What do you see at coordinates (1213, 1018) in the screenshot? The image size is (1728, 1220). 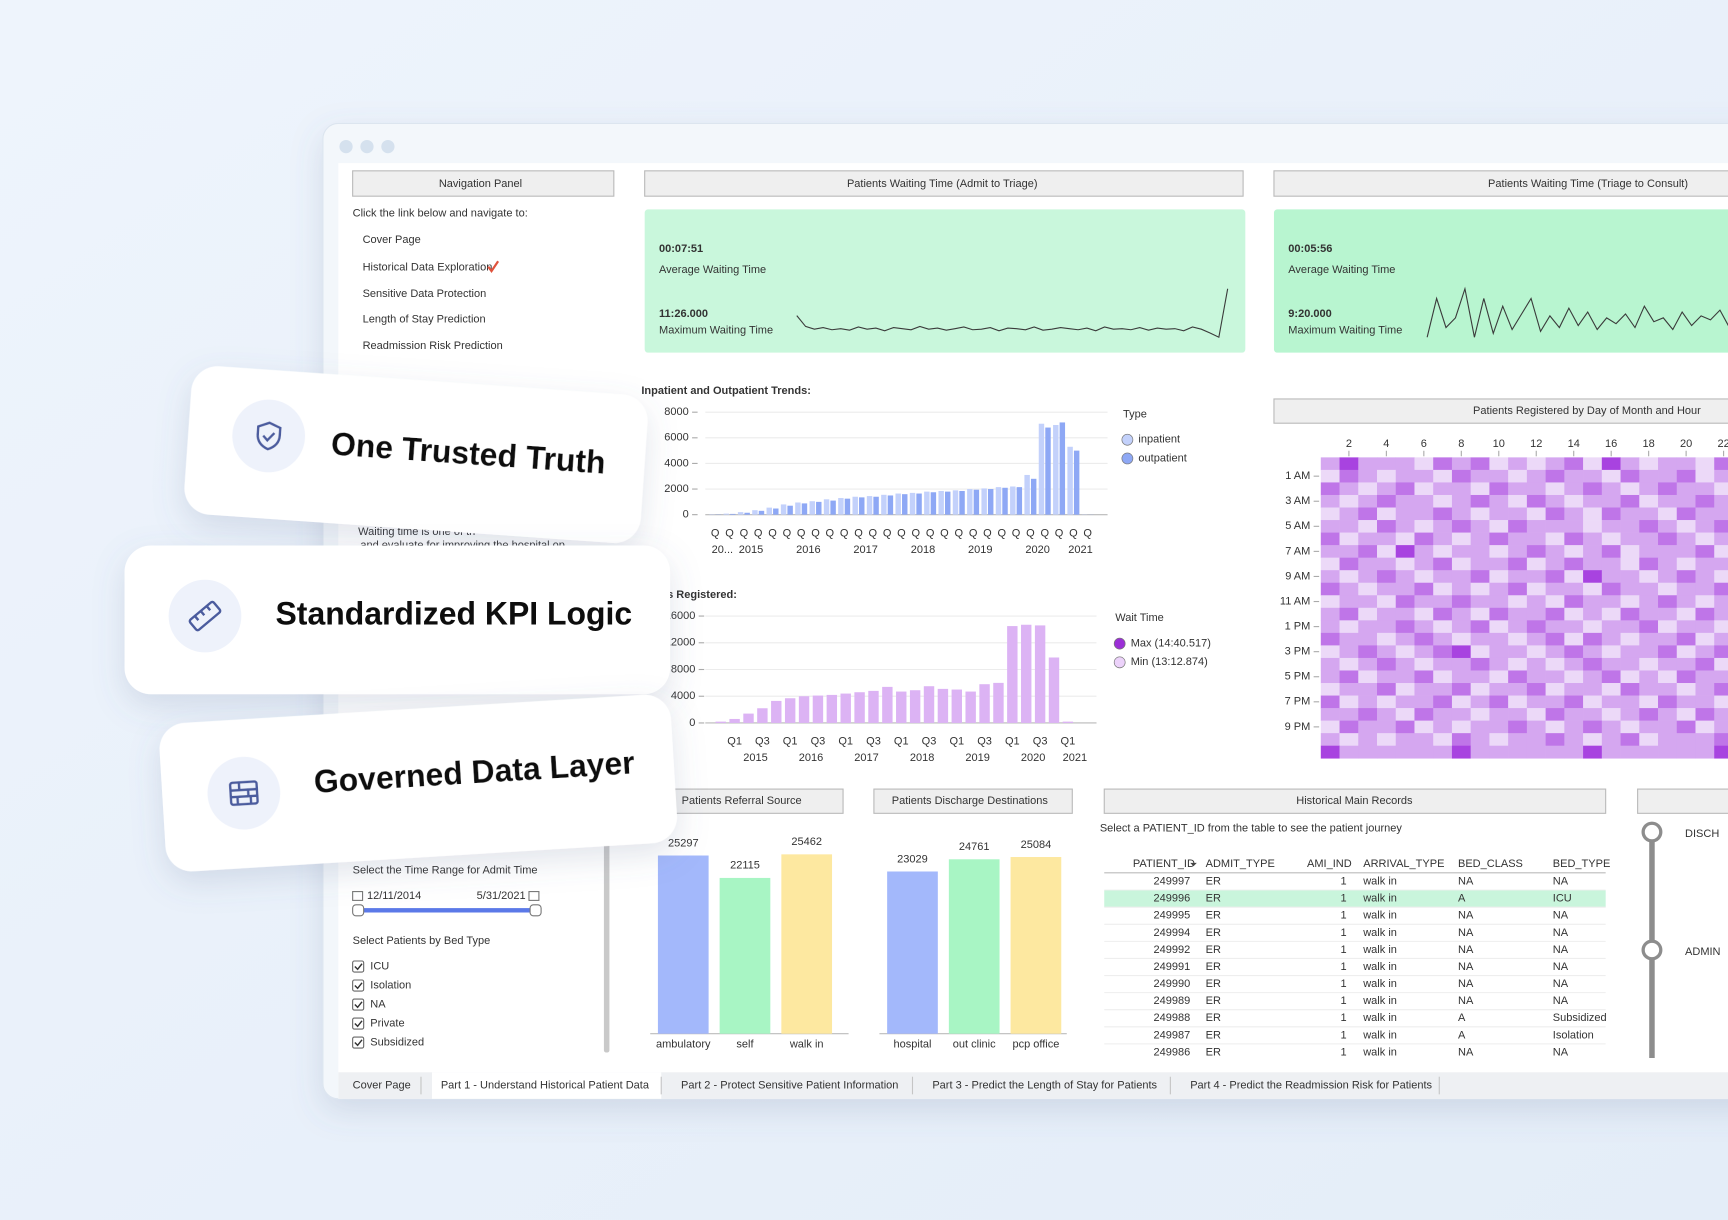 I see `table-cell: ER` at bounding box center [1213, 1018].